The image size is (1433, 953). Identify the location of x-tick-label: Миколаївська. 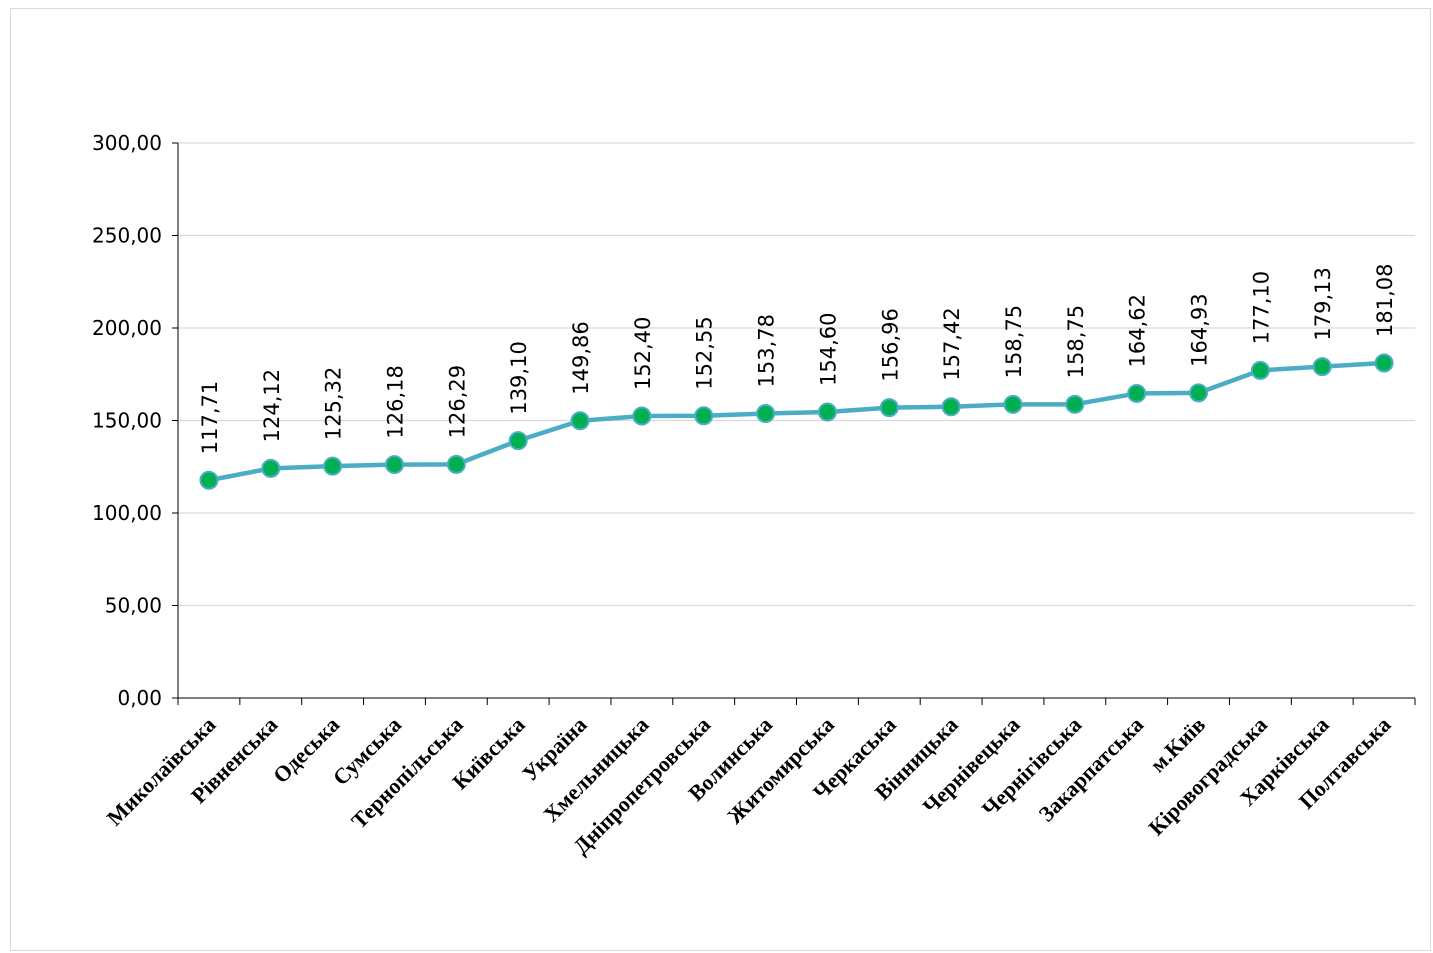
(161, 771).